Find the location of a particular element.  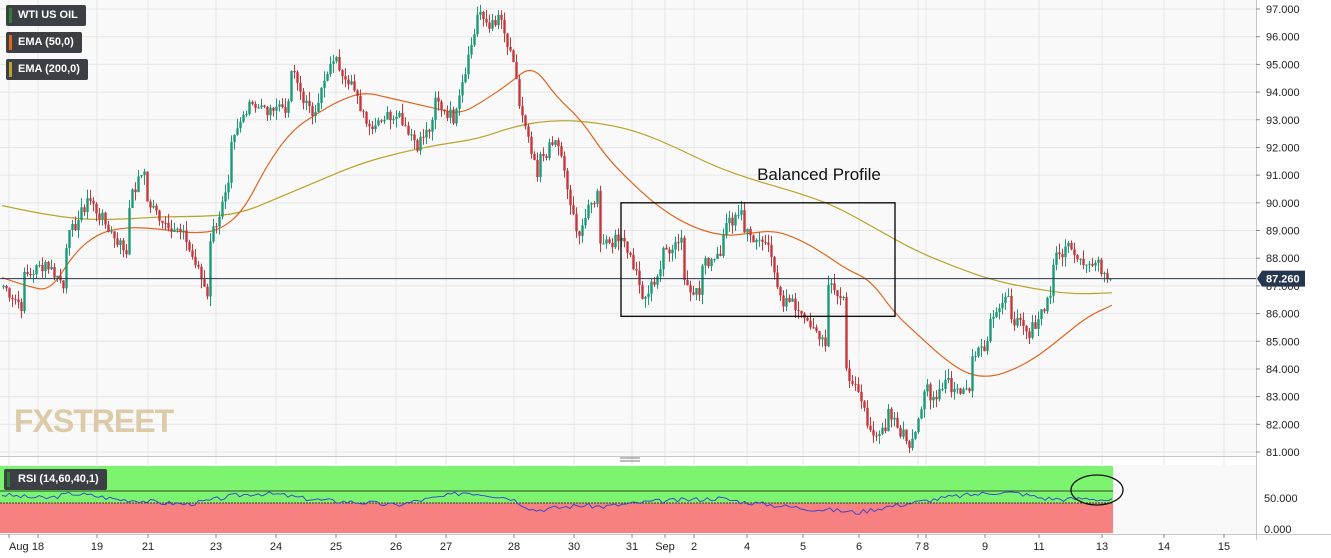

rsi-legend: RSI (14,60,40,1) is located at coordinates (55, 479).